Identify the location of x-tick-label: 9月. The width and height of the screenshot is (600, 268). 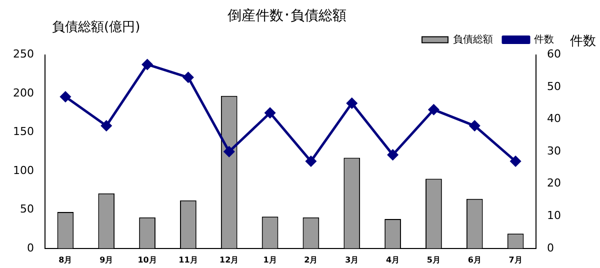
(107, 259).